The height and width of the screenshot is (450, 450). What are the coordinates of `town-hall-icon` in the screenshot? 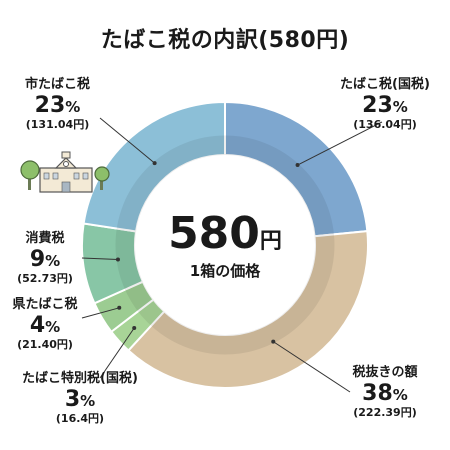 It's located at (65, 172).